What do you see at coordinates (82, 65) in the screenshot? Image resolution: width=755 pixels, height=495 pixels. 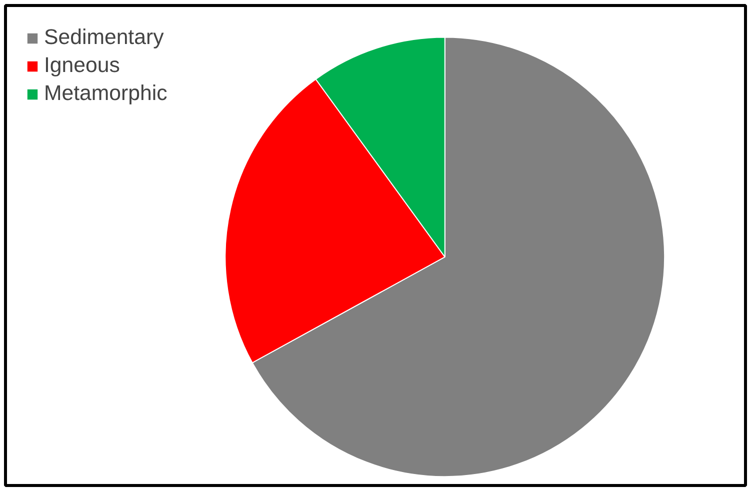 I see `legend-label: Igneous` at bounding box center [82, 65].